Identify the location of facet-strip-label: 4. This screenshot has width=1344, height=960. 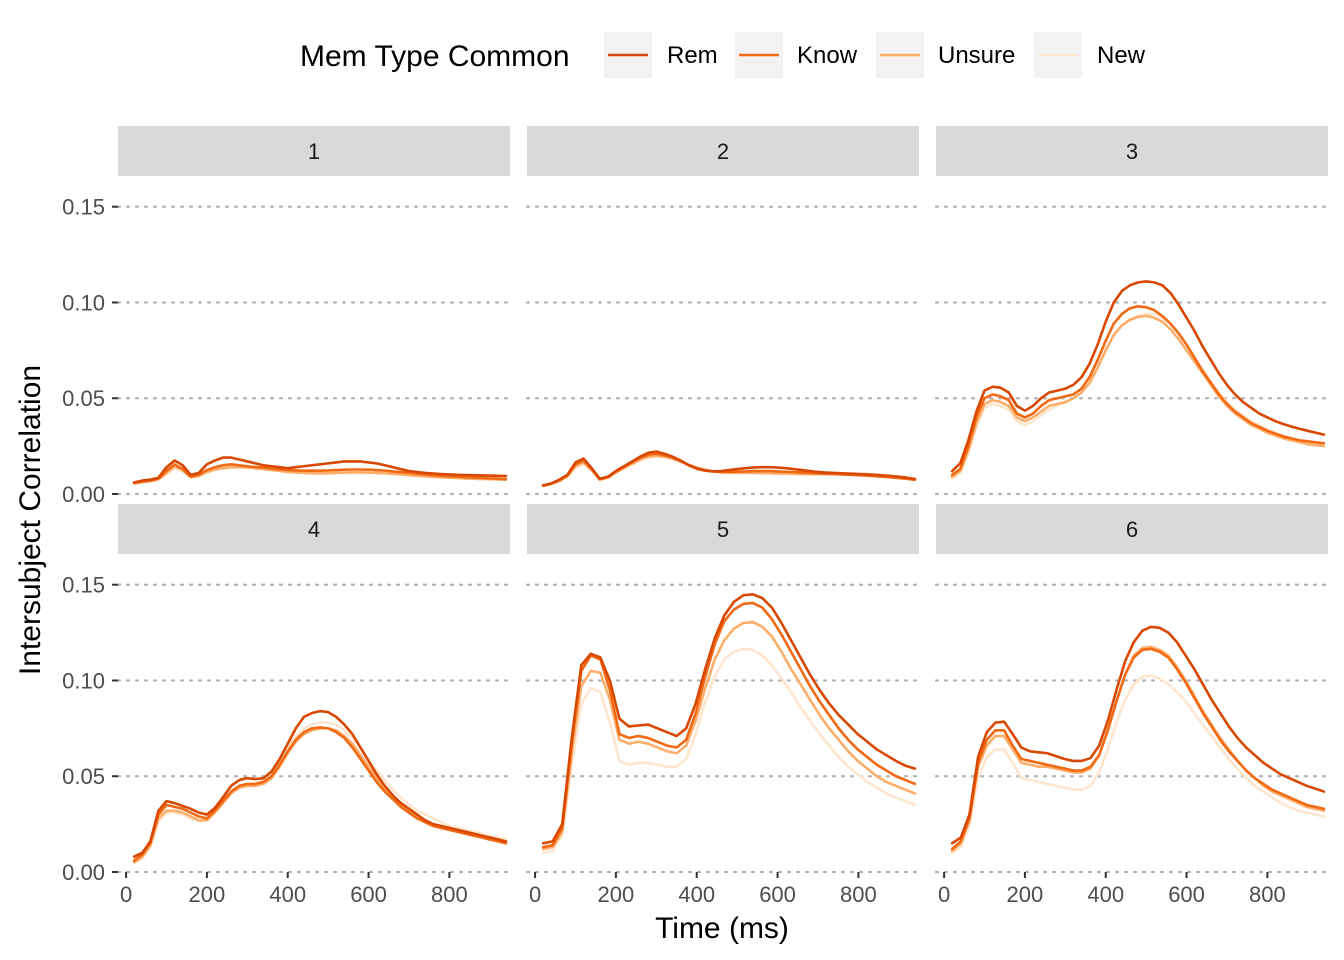
(314, 529).